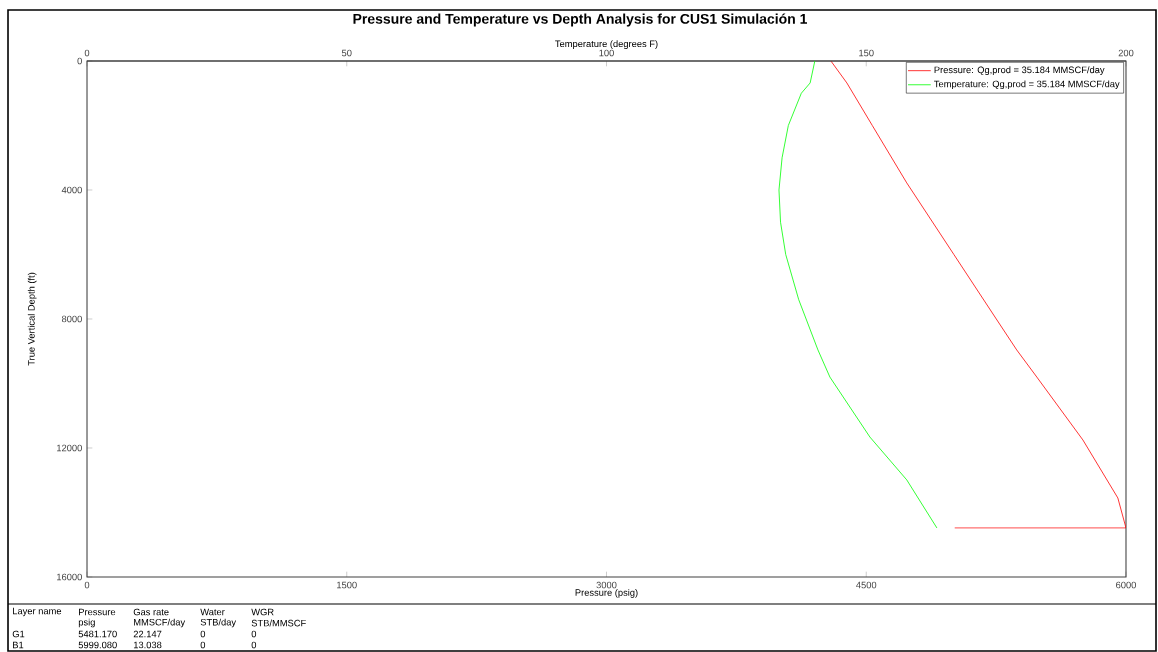  I want to click on text: psig, so click(86, 623).